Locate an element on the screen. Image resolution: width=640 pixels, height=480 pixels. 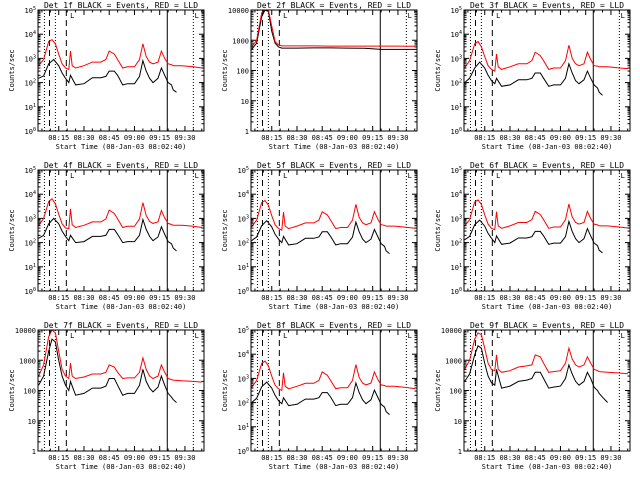
panel-title: Det 9f BLACK = Events, RED = LLD is located at coordinates (547, 325).